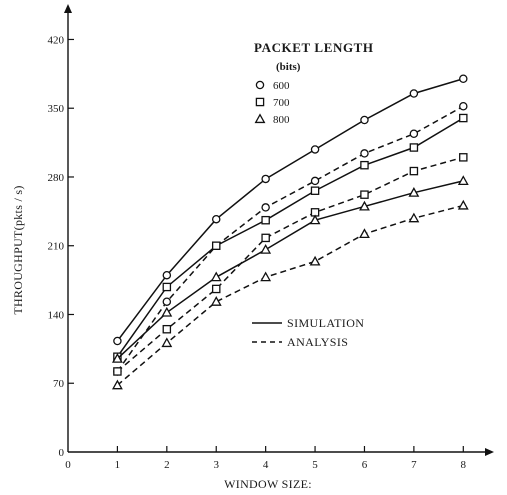  Describe the element at coordinates (260, 118) in the screenshot. I see `legend-marker-triangle` at that location.